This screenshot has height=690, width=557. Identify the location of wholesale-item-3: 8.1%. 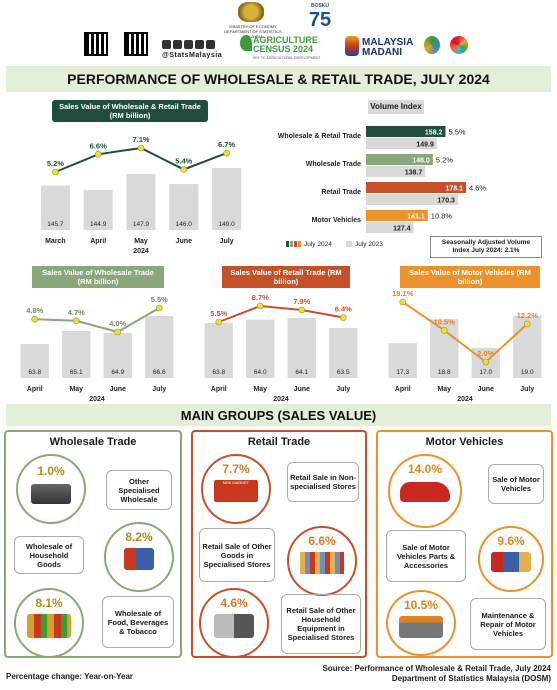
(49, 623).